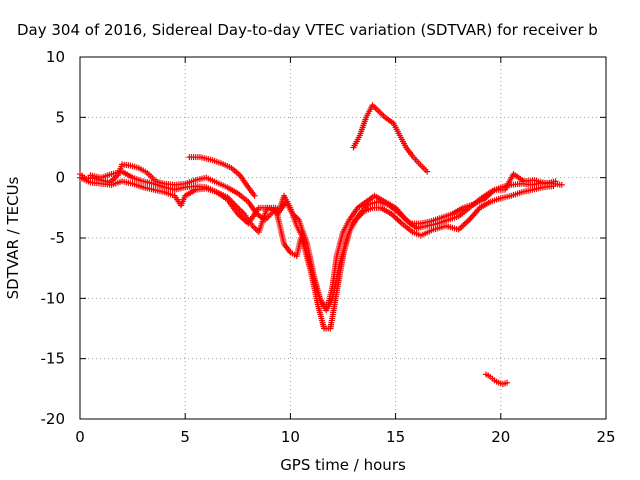  What do you see at coordinates (80, 437) in the screenshot?
I see `x-tick-label: 0` at bounding box center [80, 437].